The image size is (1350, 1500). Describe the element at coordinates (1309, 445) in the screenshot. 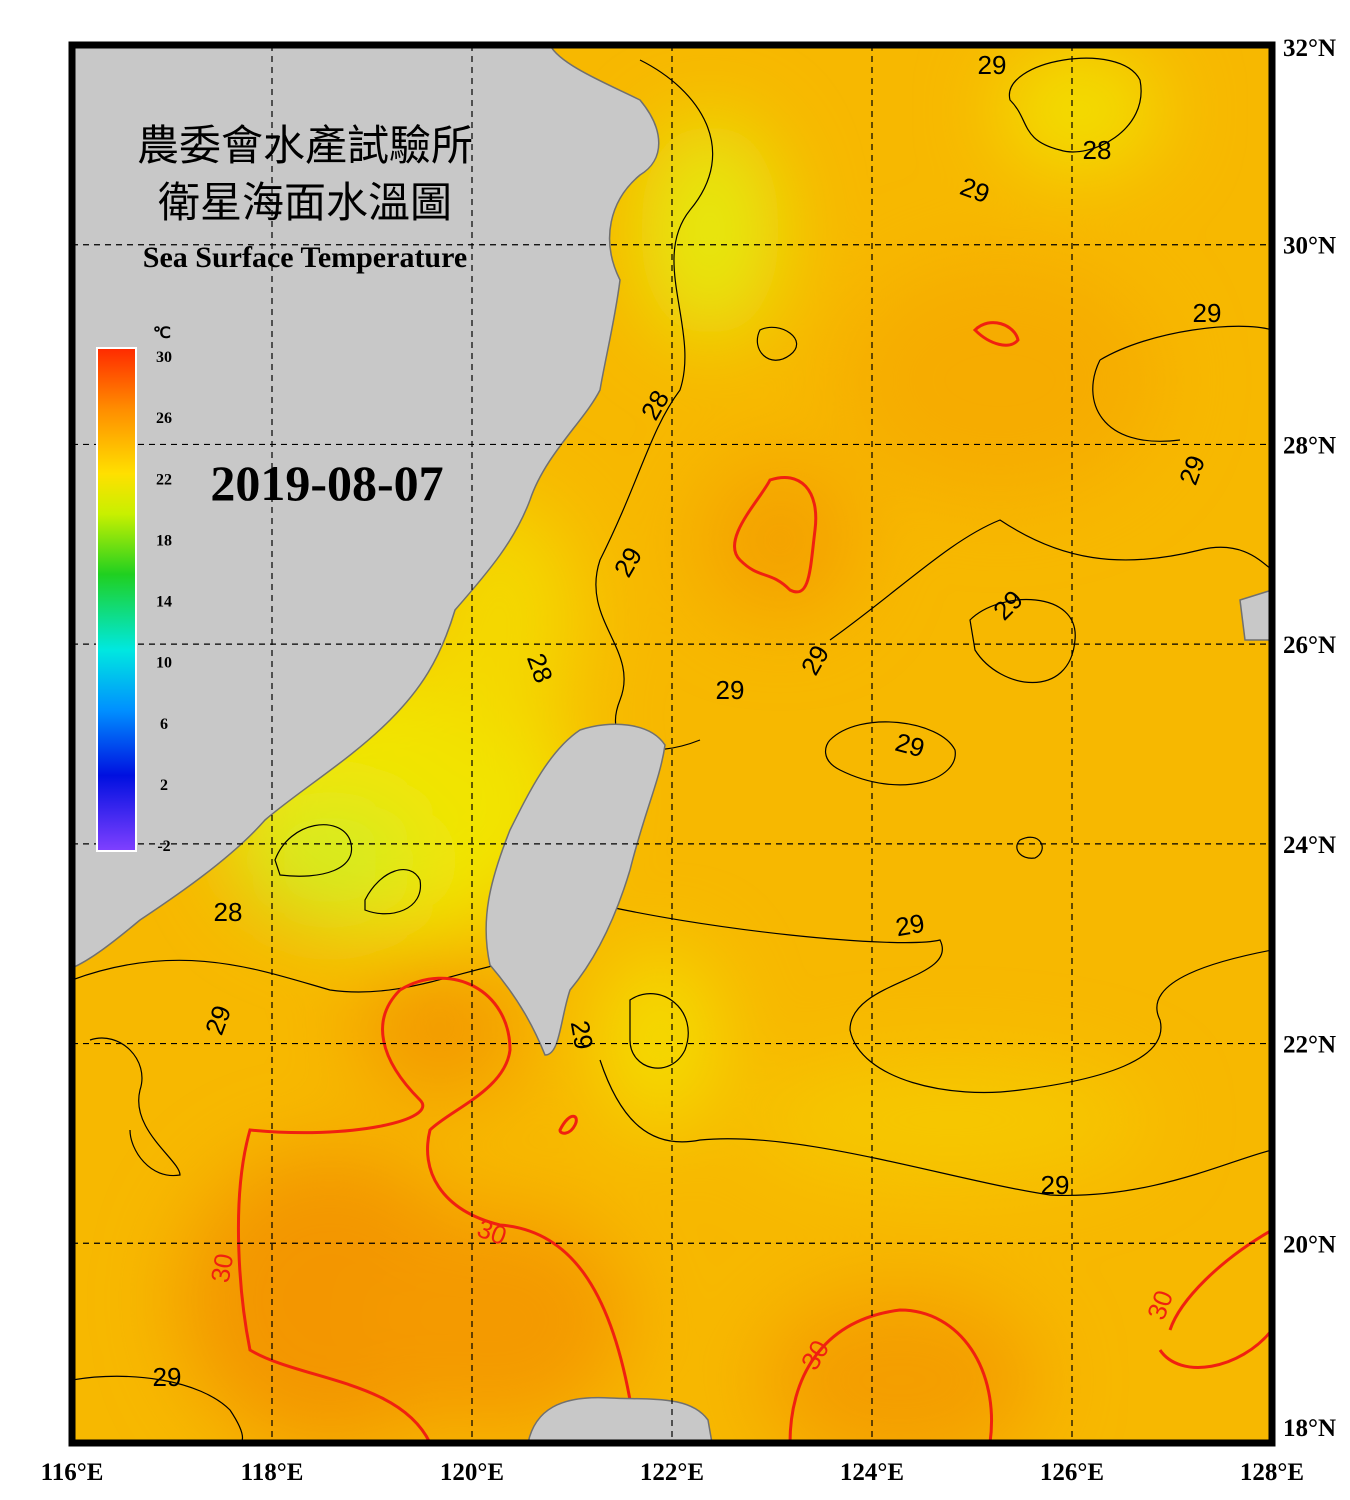

I see `lat-label: 28°N` at that location.